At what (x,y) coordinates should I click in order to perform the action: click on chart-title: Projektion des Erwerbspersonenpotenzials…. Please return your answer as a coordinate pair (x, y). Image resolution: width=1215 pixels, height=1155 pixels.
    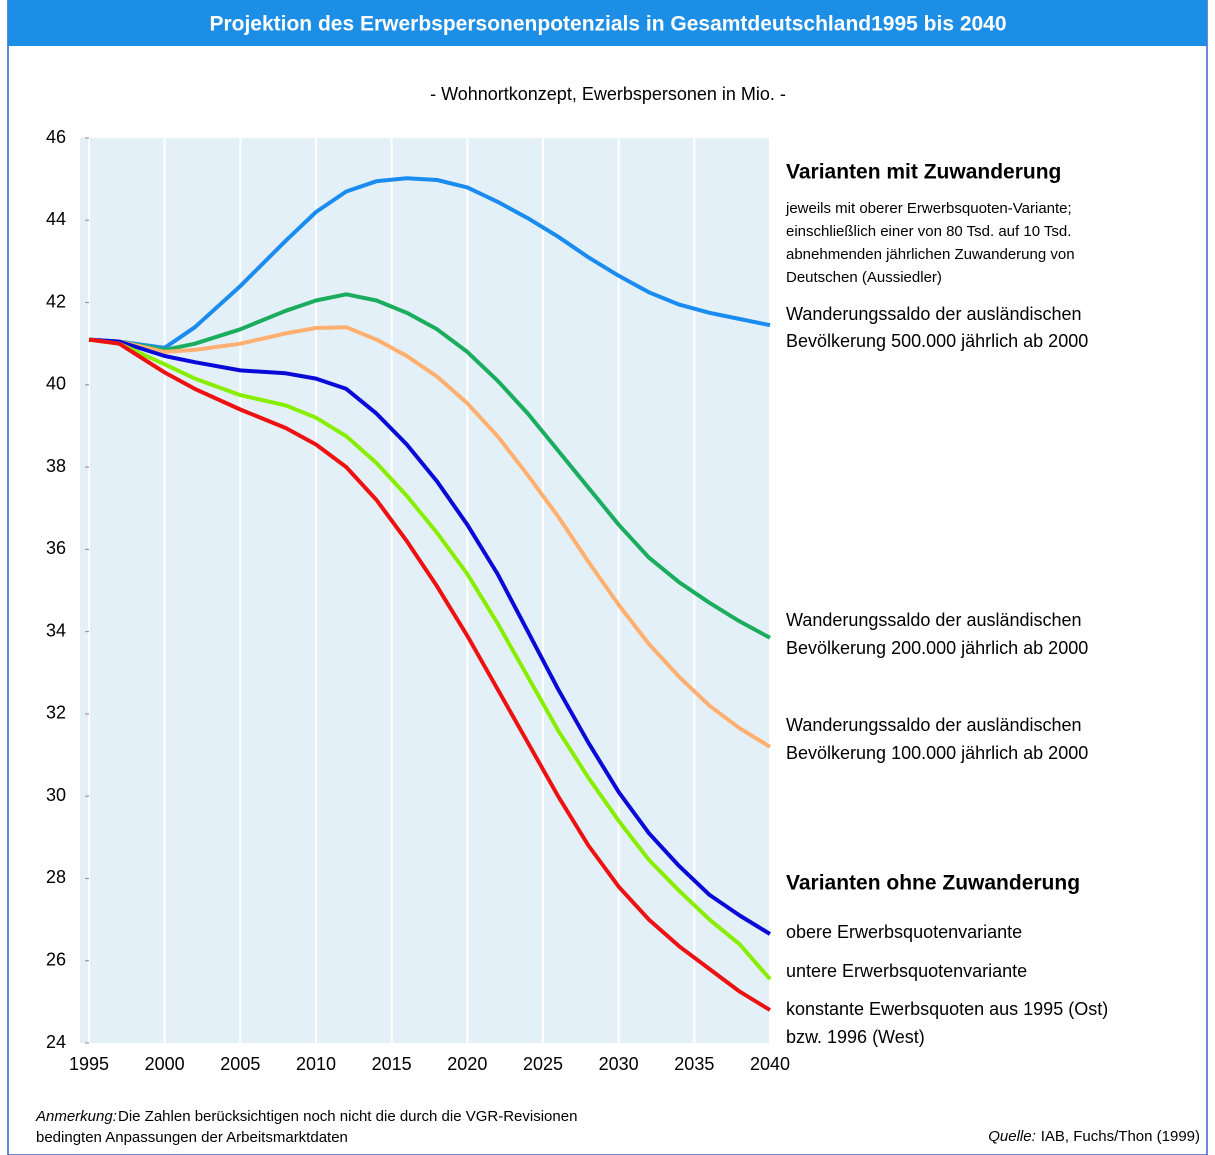
    Looking at the image, I should click on (607, 24).